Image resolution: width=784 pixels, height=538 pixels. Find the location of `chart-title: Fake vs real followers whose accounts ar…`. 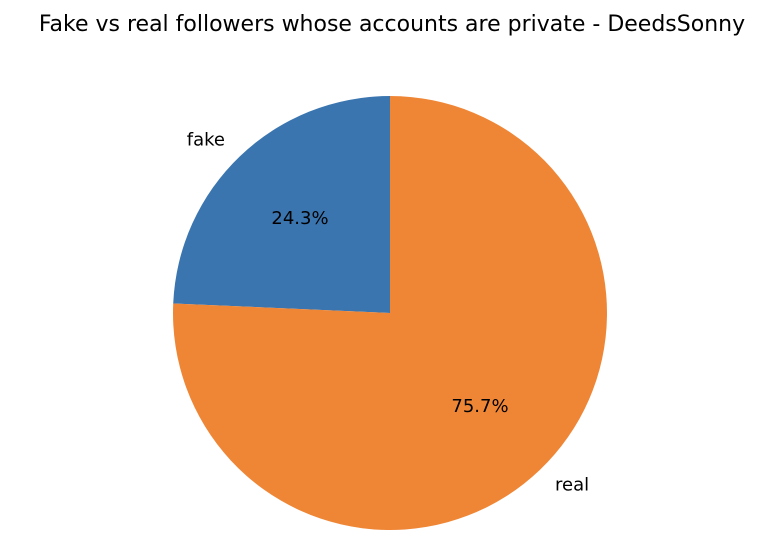

chart-title: Fake vs real followers whose accounts ar… is located at coordinates (392, 24).